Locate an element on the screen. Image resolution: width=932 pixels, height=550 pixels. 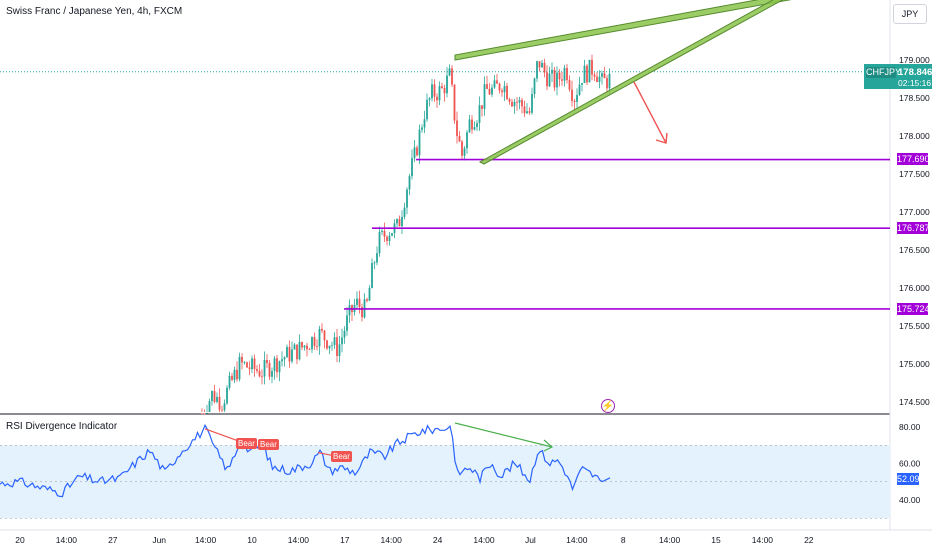
price-tick-label: 175.500 is located at coordinates (914, 326).